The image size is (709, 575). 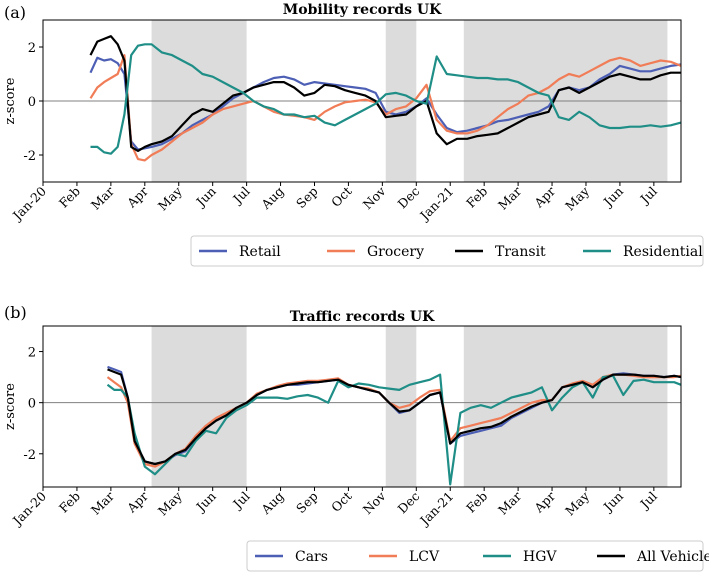 I want to click on chart-title: Mobility records UK, so click(x=362, y=10).